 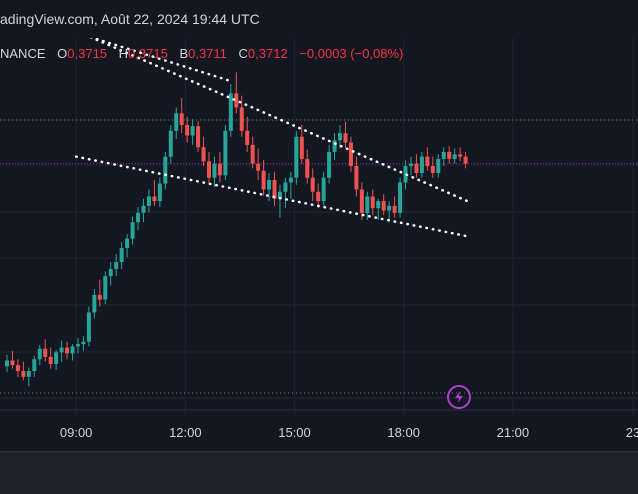 I want to click on change-value: −0,0003 (−0,08%), so click(x=351, y=53).